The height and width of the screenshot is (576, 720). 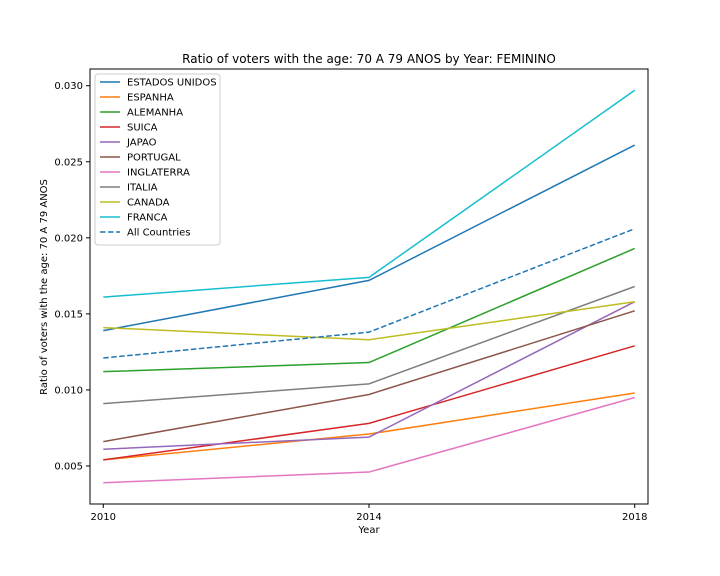 What do you see at coordinates (141, 143) in the screenshot?
I see `legend-label: JAPAO` at bounding box center [141, 143].